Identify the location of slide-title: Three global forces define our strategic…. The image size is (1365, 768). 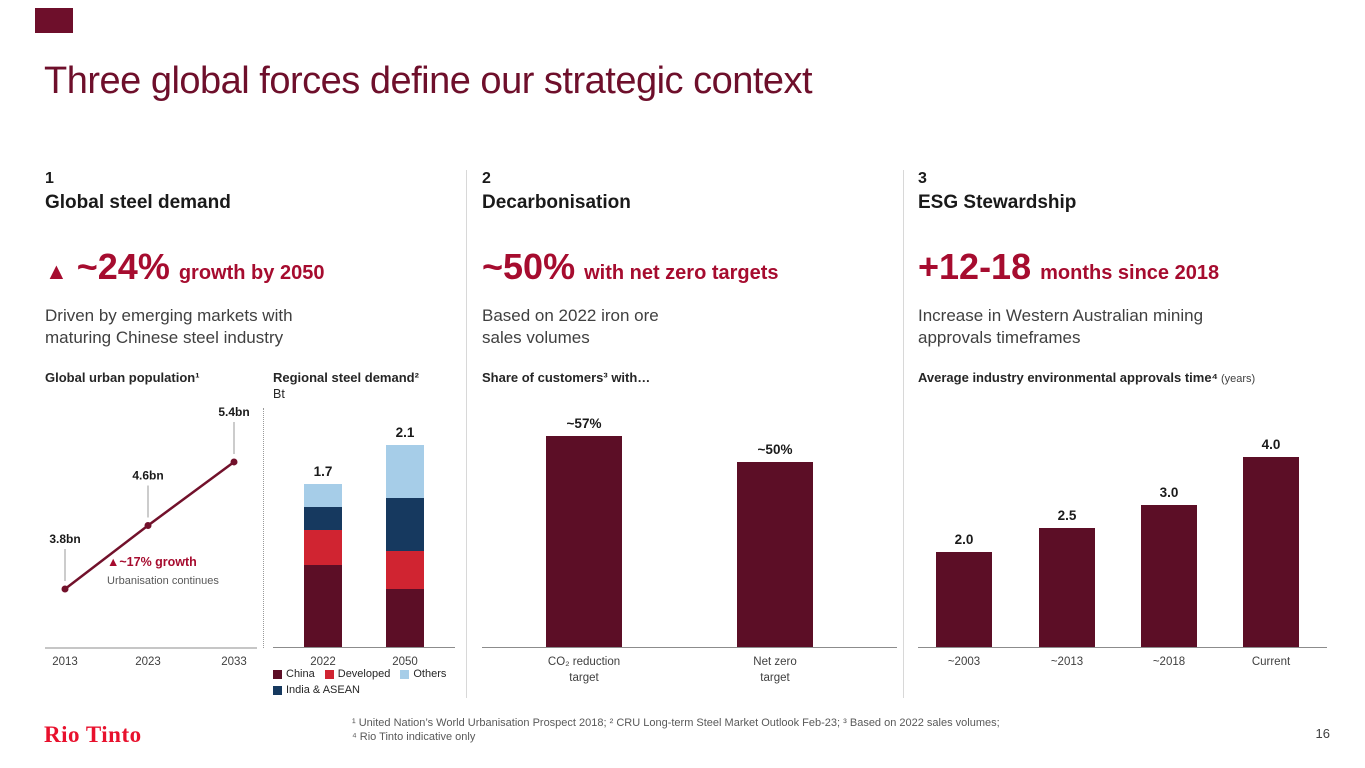
(428, 81).